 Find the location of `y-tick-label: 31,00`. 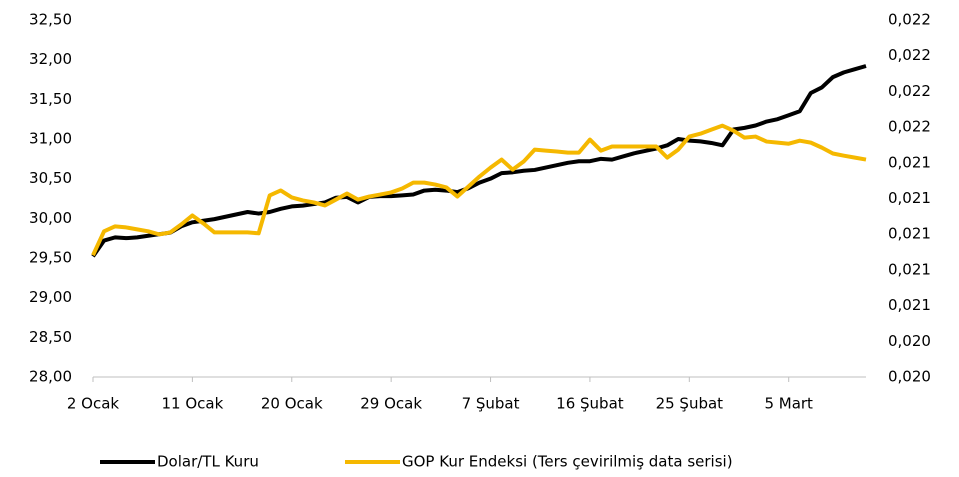

y-tick-label: 31,00 is located at coordinates (50, 139).